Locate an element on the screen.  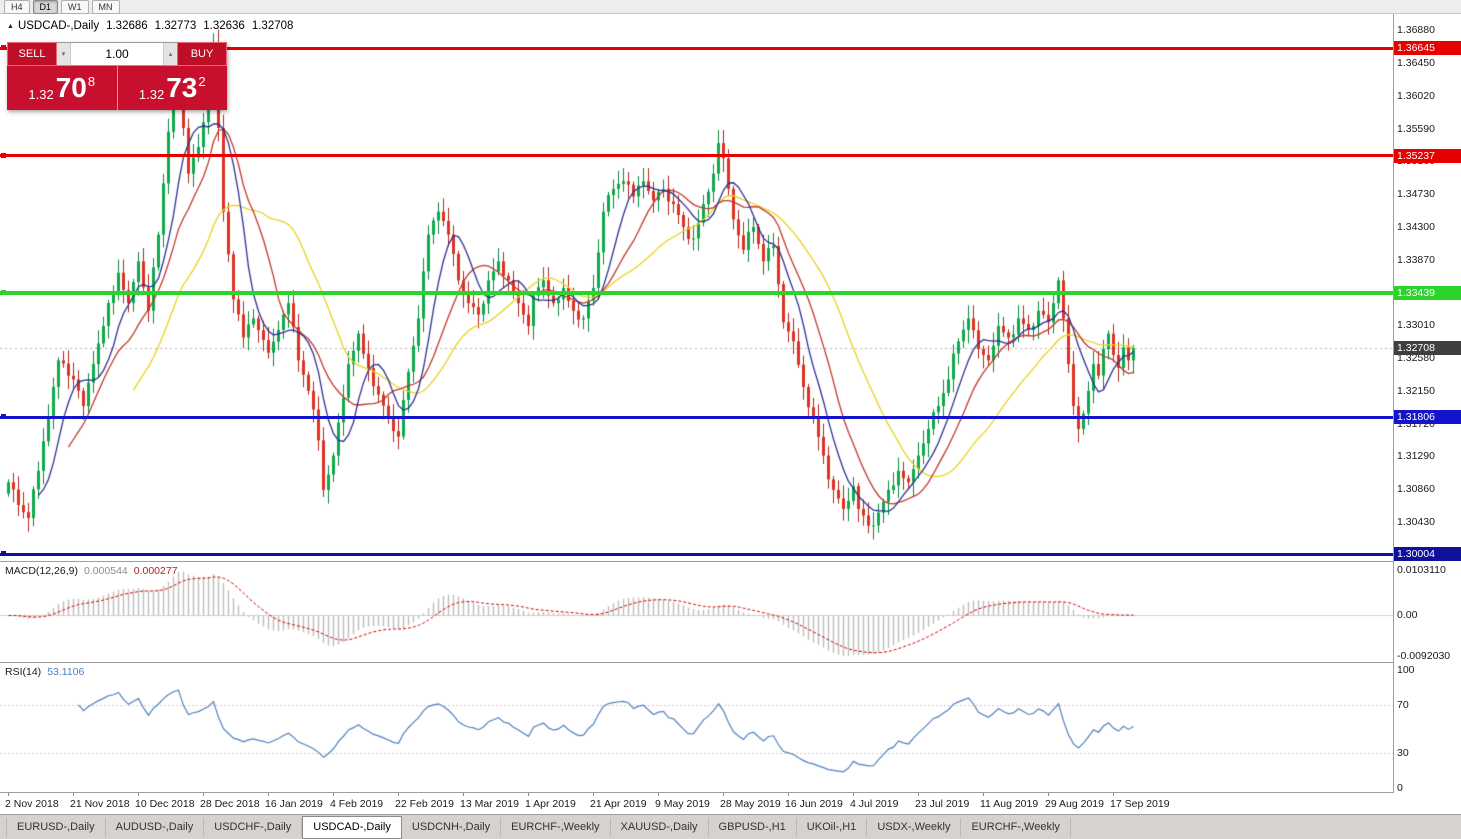
chart-symbol-label: USDCAD-,Daily is located at coordinates (58, 26).